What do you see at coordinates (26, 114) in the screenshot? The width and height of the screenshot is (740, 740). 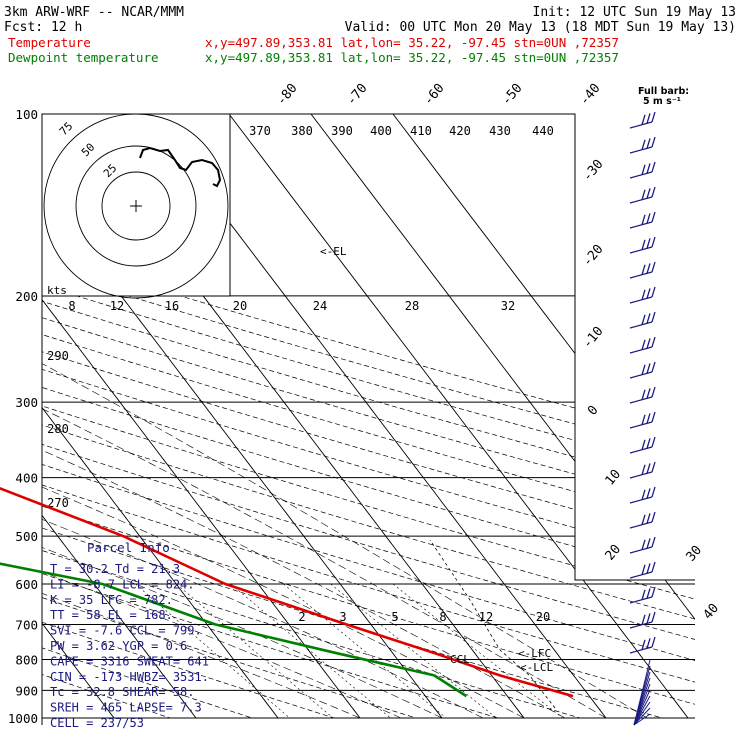 I see `pressure-tick-label: 100` at bounding box center [26, 114].